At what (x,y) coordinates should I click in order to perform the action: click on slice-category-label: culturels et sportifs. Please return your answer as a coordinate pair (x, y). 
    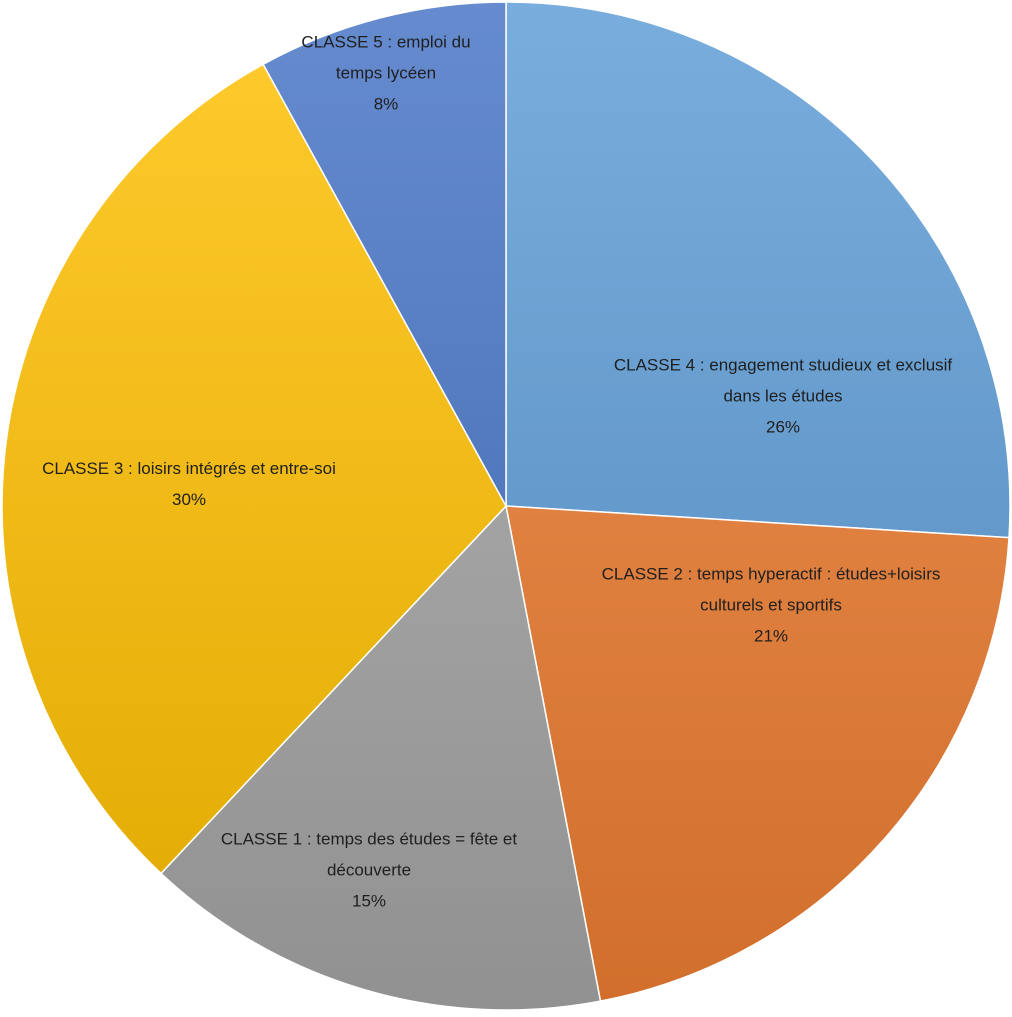
    Looking at the image, I should click on (771, 604).